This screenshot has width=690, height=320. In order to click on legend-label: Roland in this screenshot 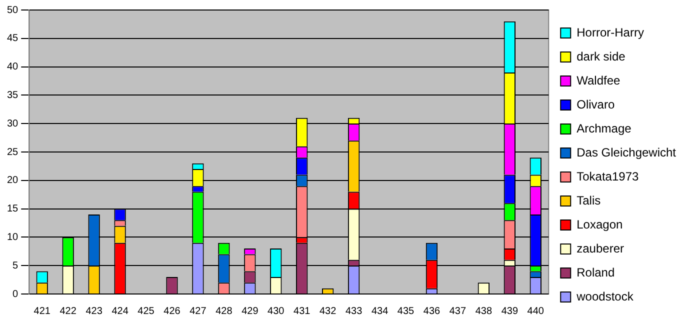, I will do `click(595, 272)`.